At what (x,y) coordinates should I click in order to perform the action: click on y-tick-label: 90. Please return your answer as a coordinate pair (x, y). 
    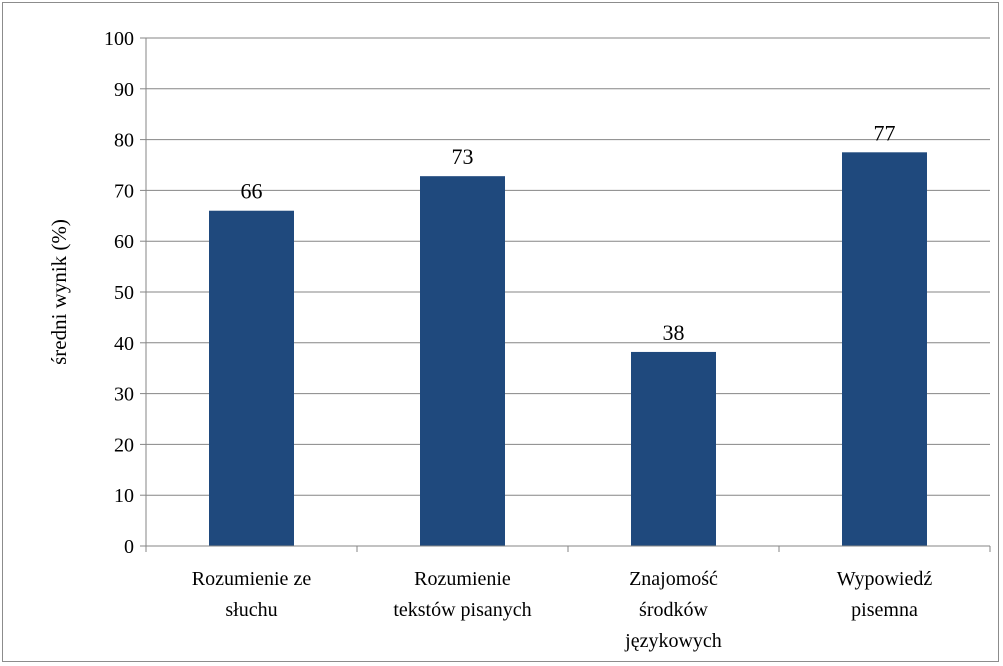
    Looking at the image, I should click on (124, 90).